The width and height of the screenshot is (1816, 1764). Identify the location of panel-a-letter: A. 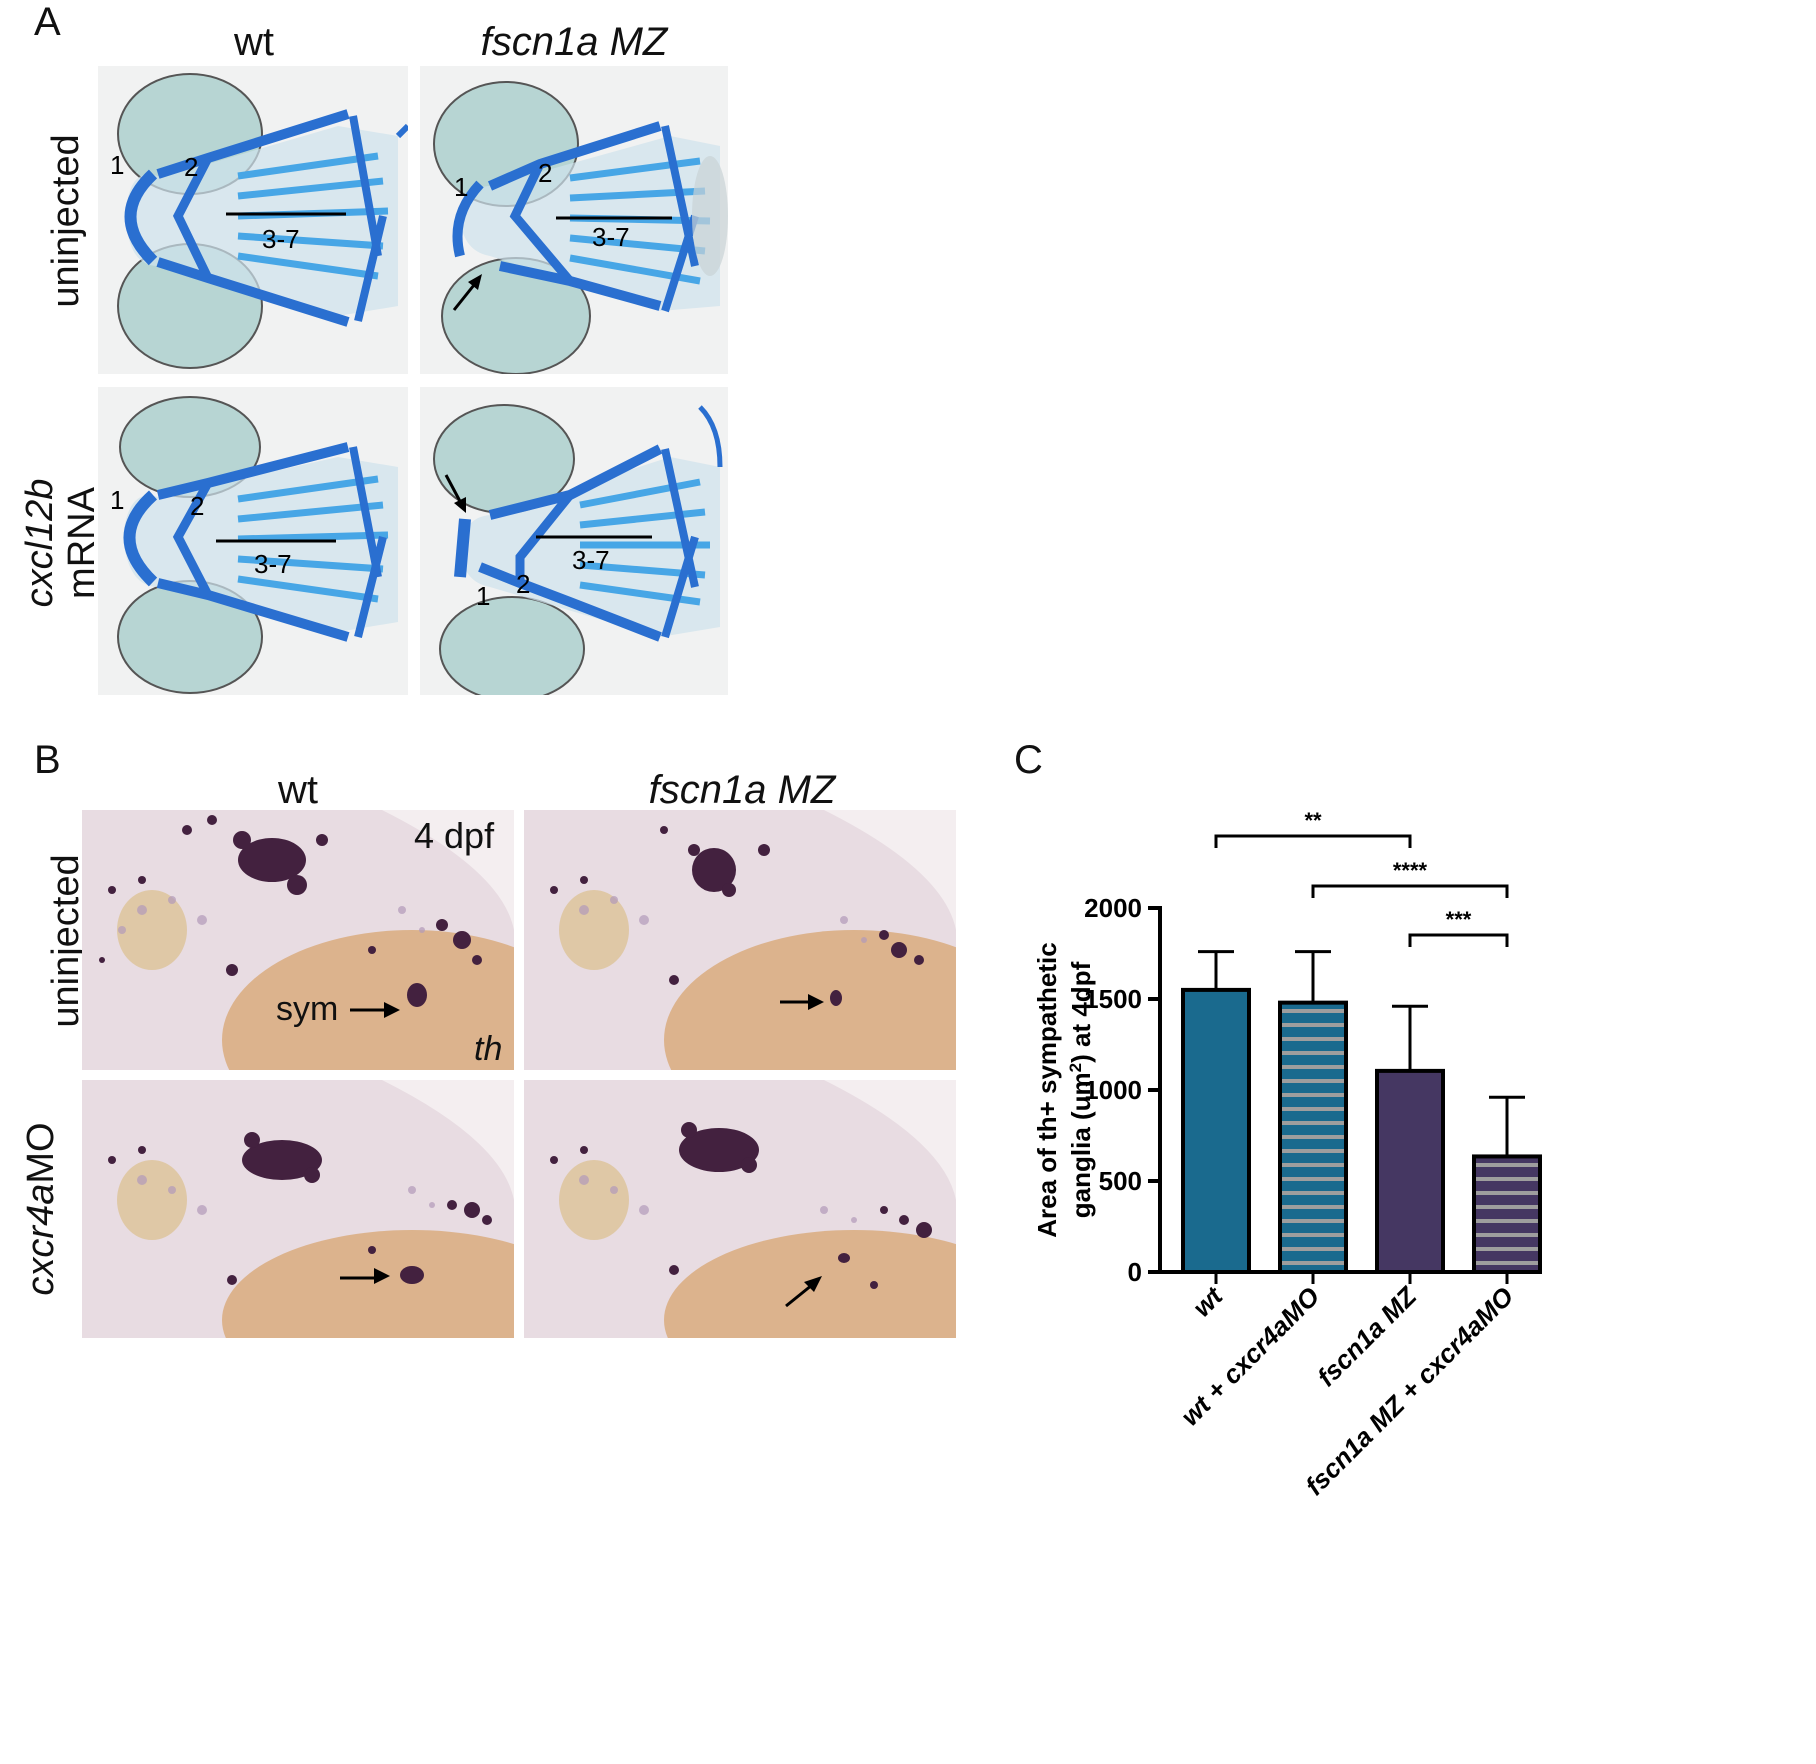
(47, 22).